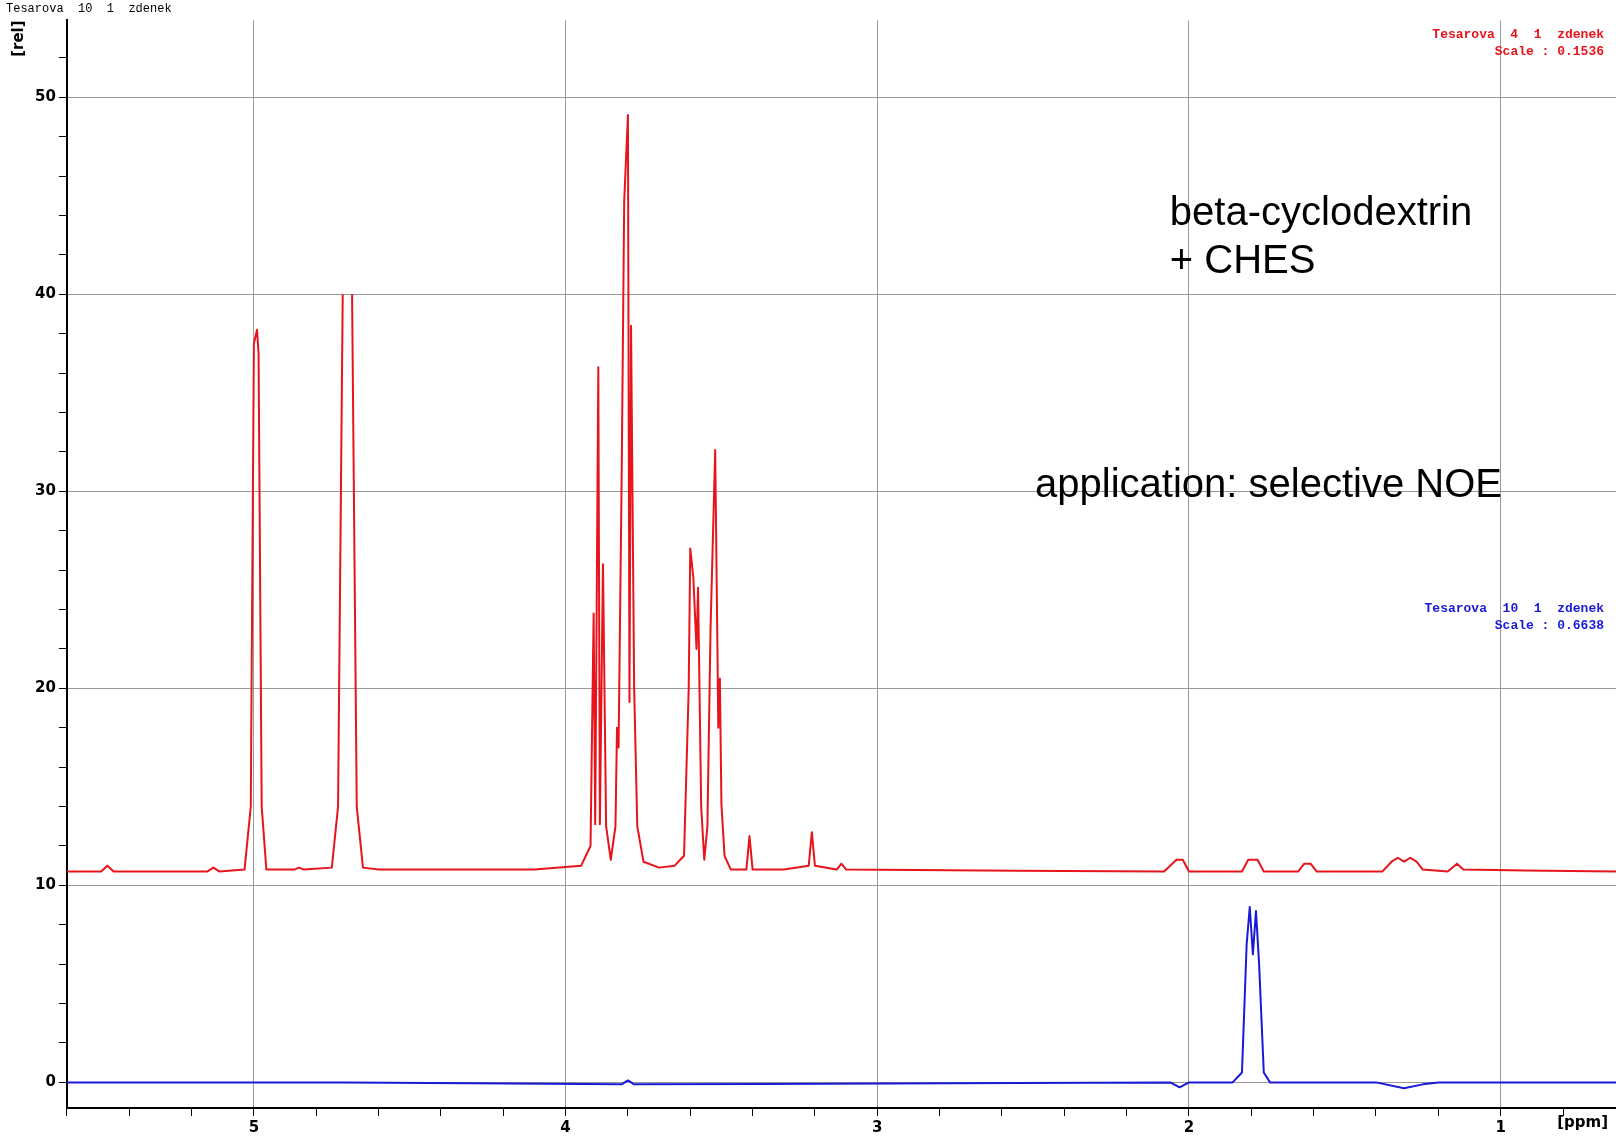  Describe the element at coordinates (45, 884) in the screenshot. I see `y-tick-label: 10` at that location.